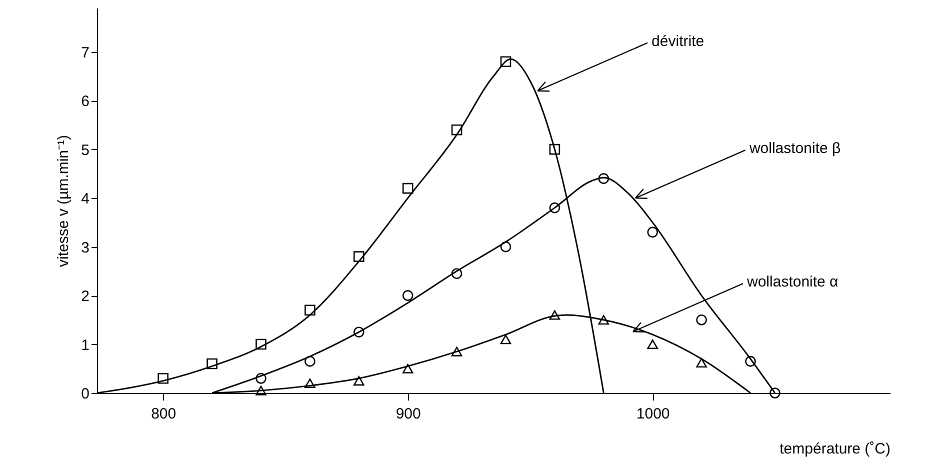 The height and width of the screenshot is (465, 952). Describe the element at coordinates (85, 101) in the screenshot. I see `y-tick-label: 6` at that location.